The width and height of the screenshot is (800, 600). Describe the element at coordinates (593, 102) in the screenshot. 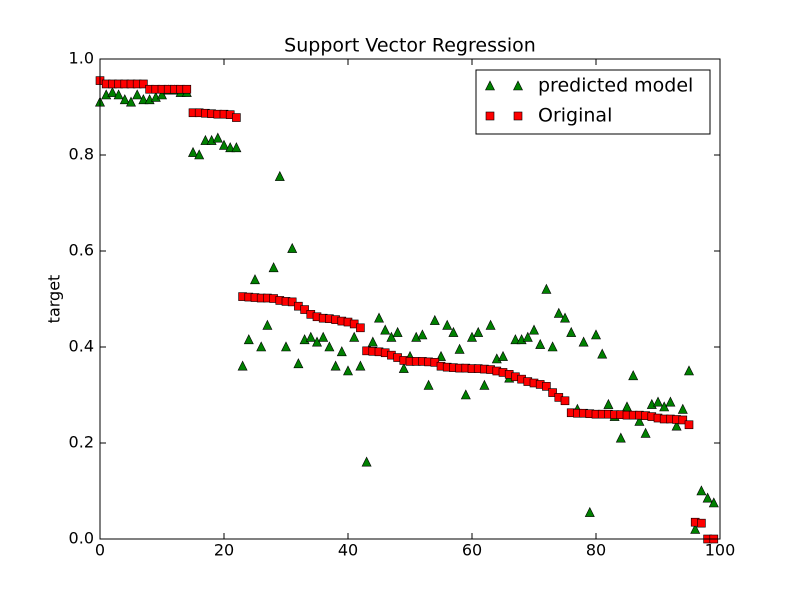

I see `legend-box` at that location.